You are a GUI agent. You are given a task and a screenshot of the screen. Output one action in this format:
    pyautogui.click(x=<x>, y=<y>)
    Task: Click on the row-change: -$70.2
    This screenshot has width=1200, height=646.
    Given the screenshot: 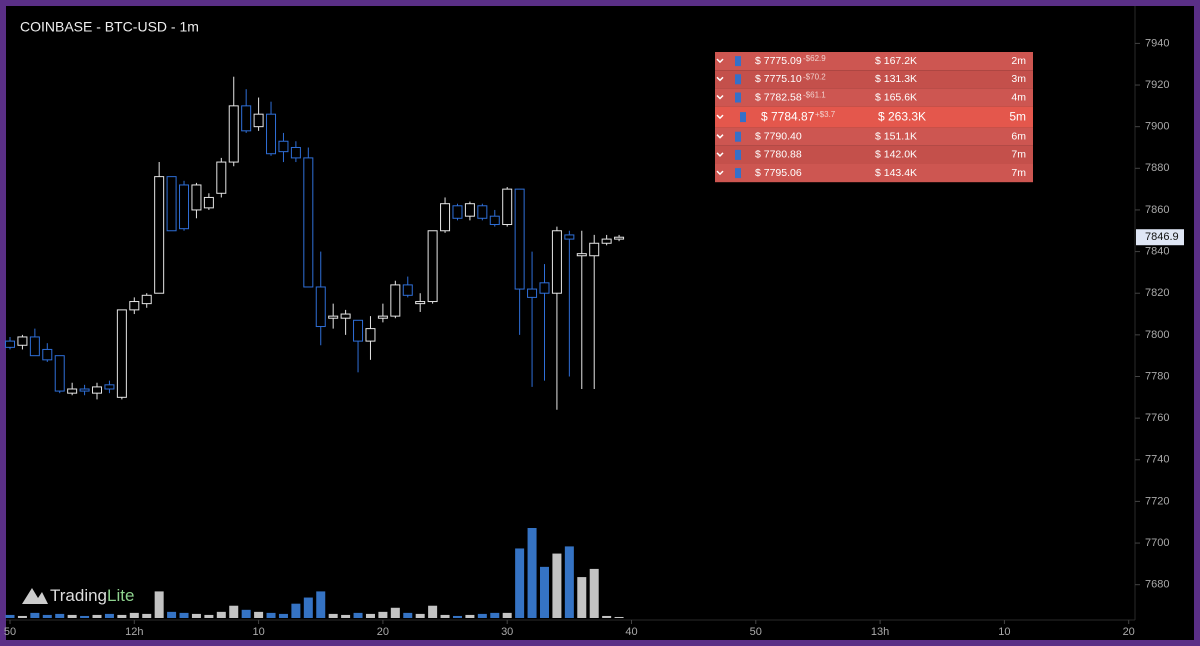 What is the action you would take?
    pyautogui.click(x=814, y=76)
    